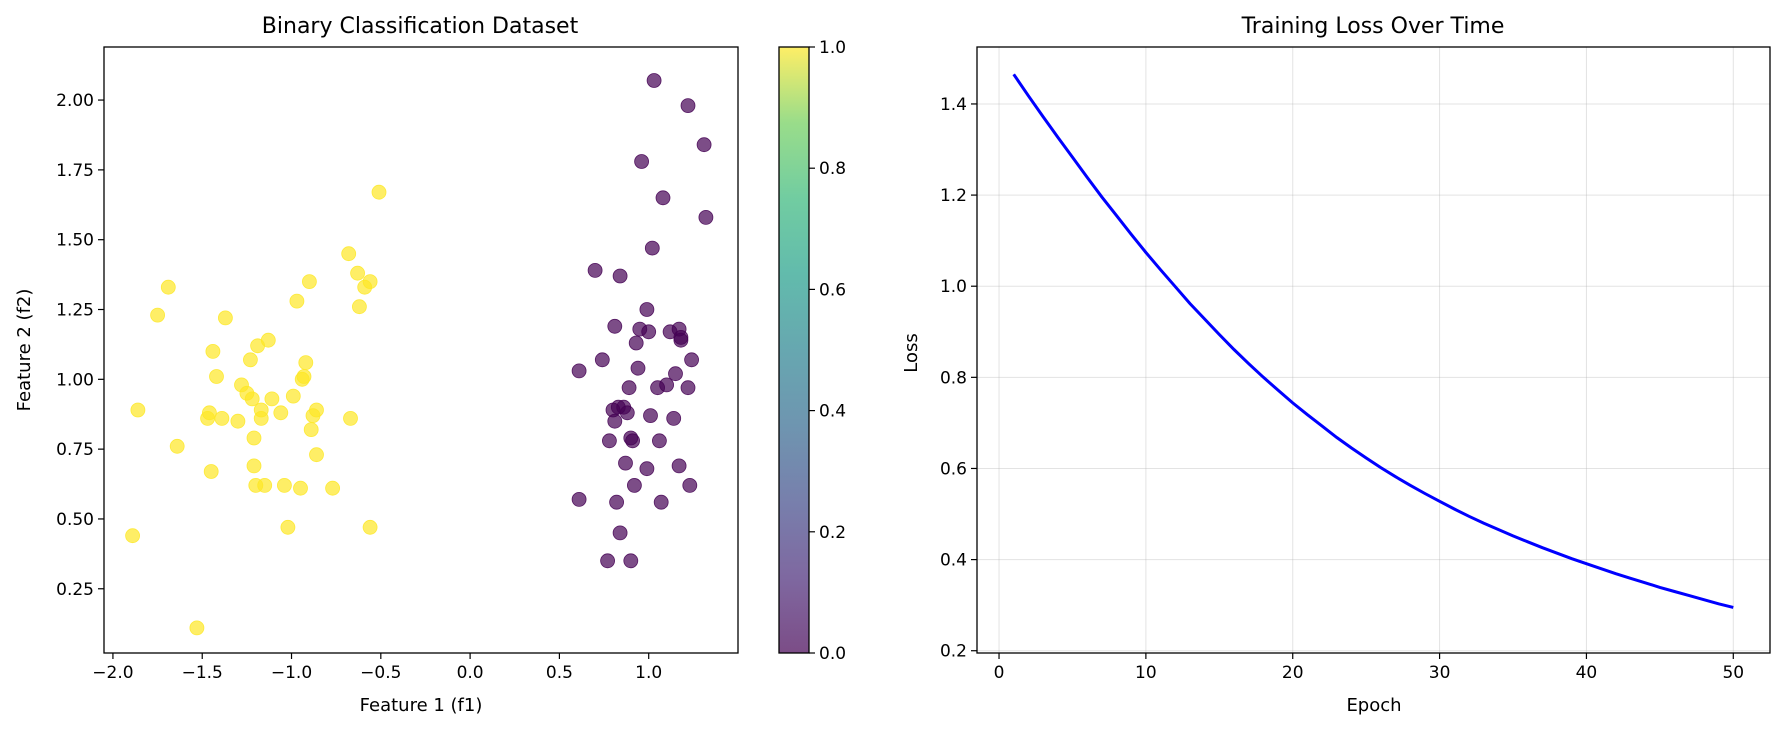  What do you see at coordinates (75, 311) in the screenshot?
I see `y-tick-label: 1.25` at bounding box center [75, 311].